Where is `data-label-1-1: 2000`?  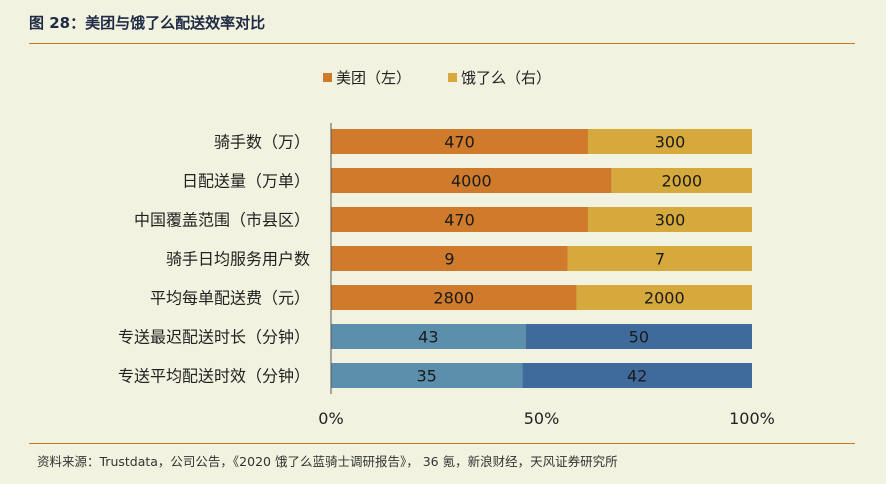
data-label-1-1: 2000 is located at coordinates (681, 181).